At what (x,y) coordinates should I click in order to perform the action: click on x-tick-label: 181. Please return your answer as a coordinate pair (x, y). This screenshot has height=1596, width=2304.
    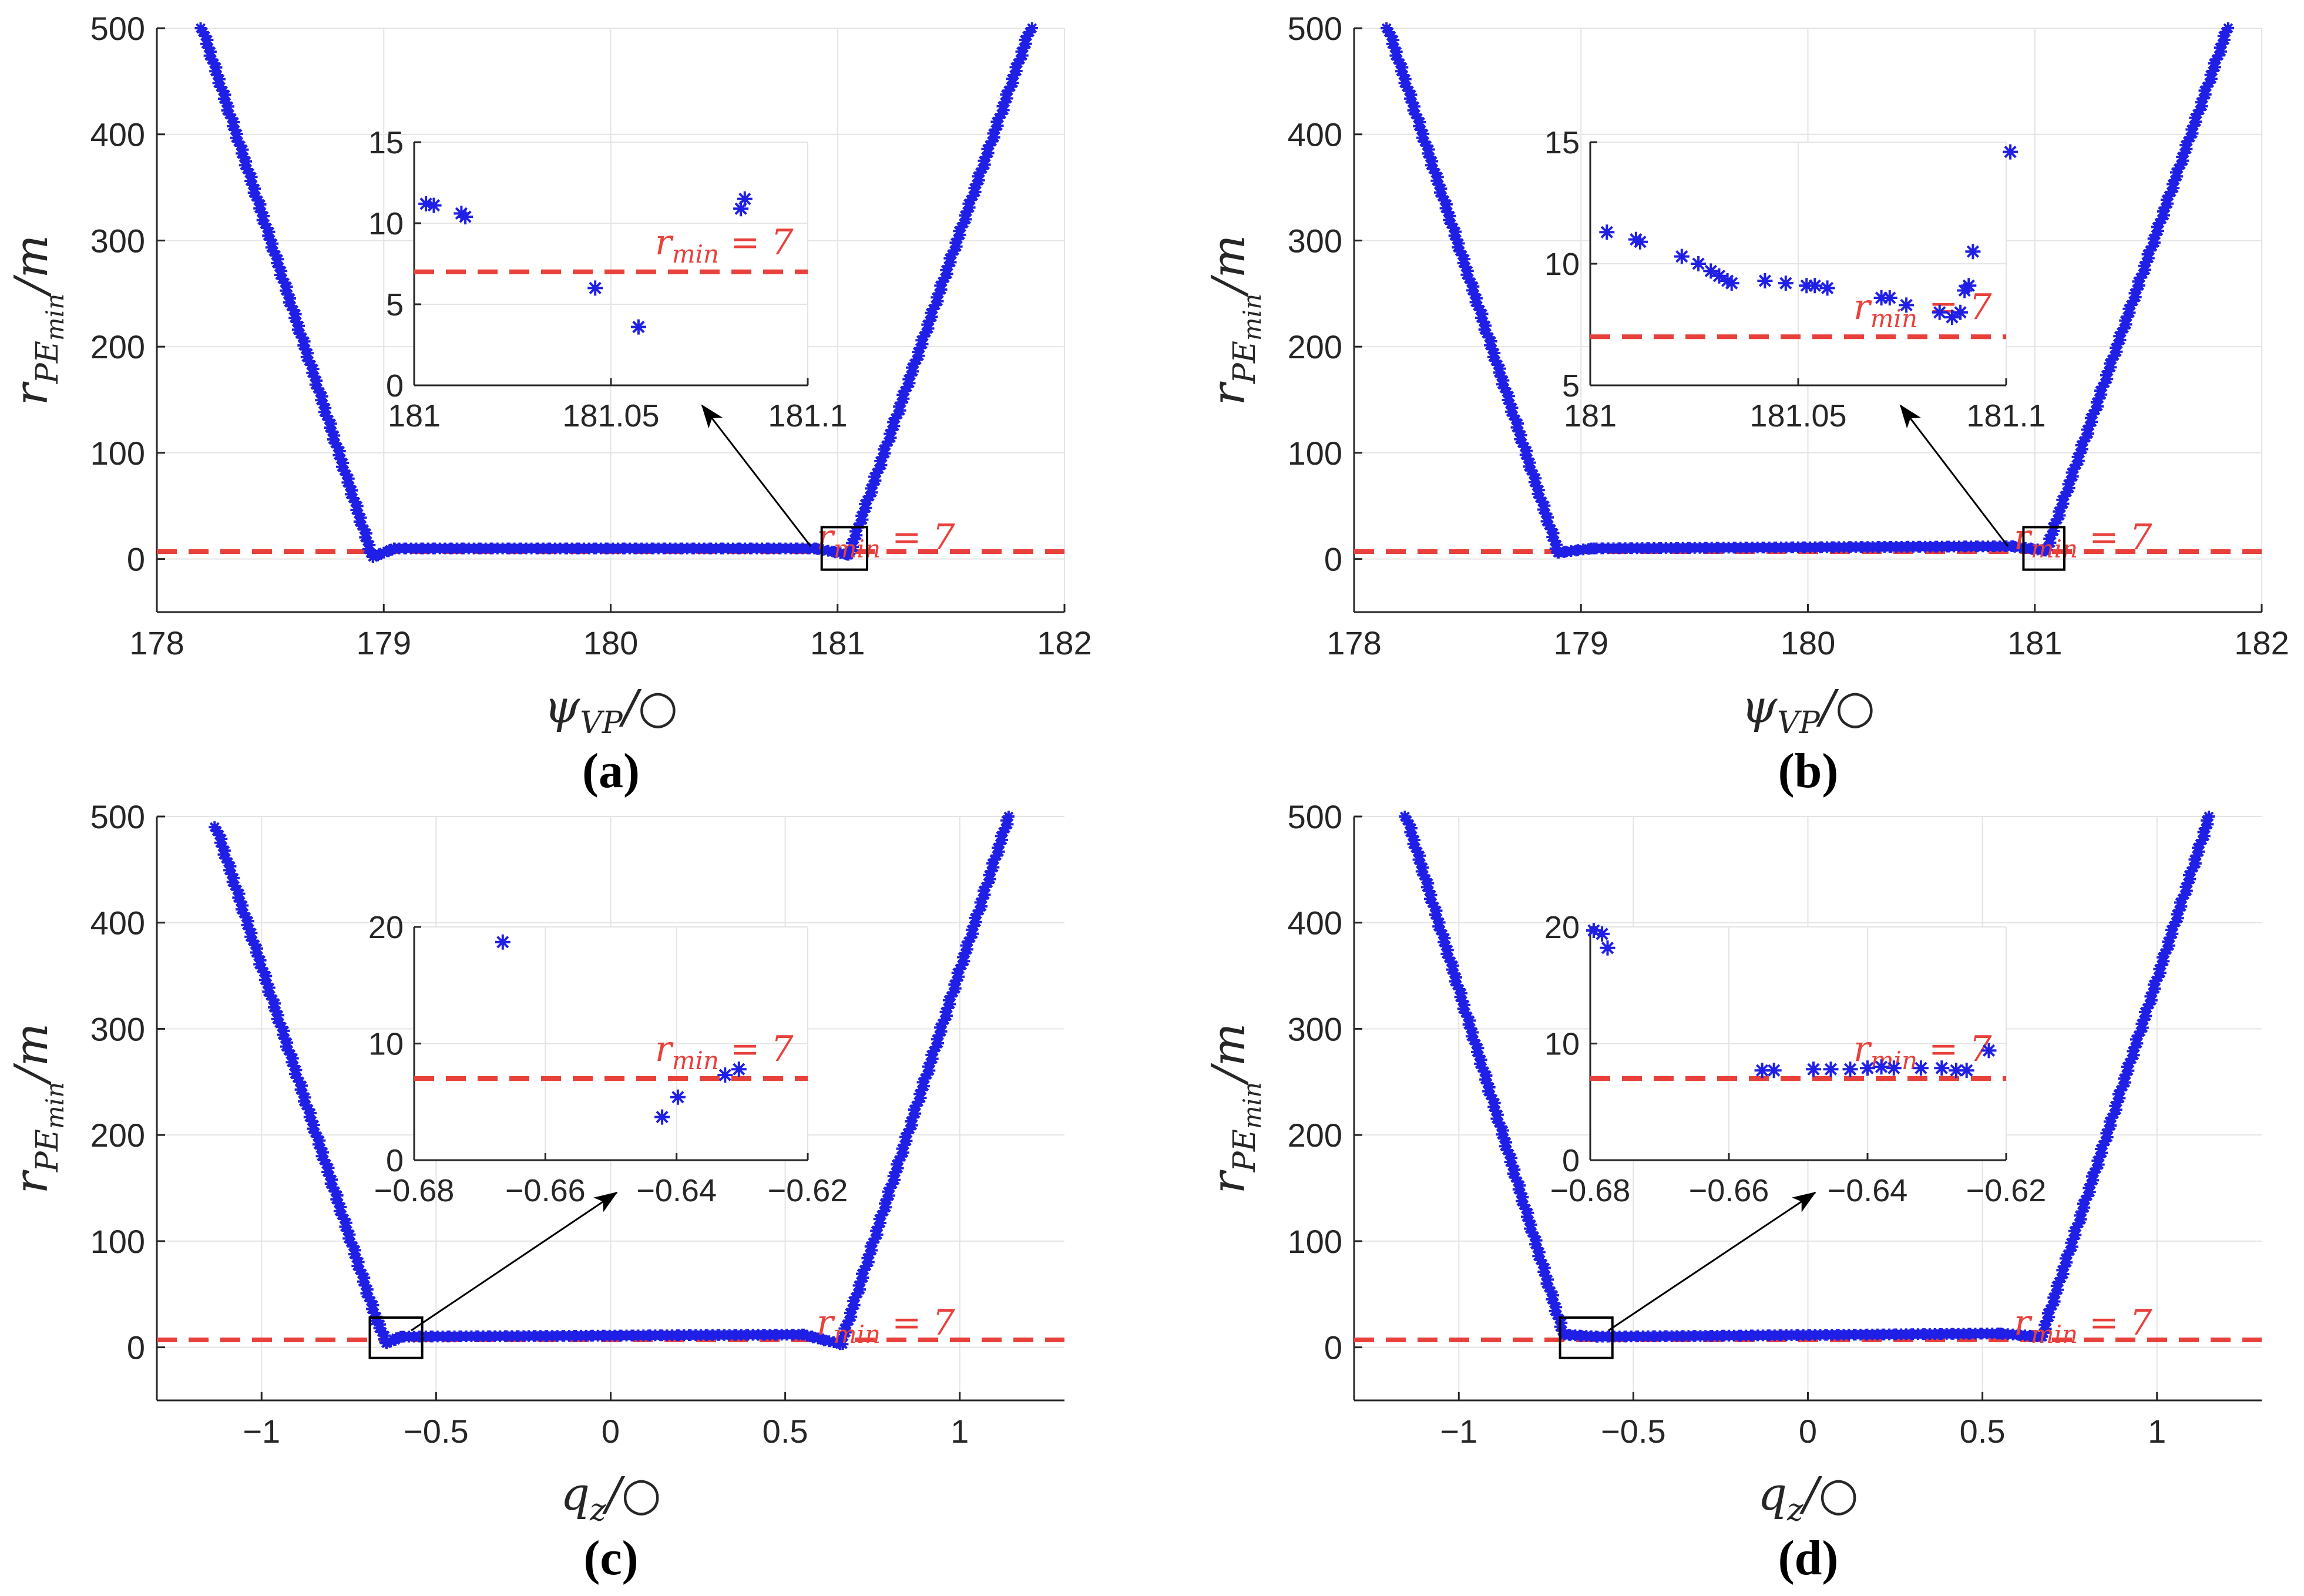
    Looking at the image, I should click on (837, 642).